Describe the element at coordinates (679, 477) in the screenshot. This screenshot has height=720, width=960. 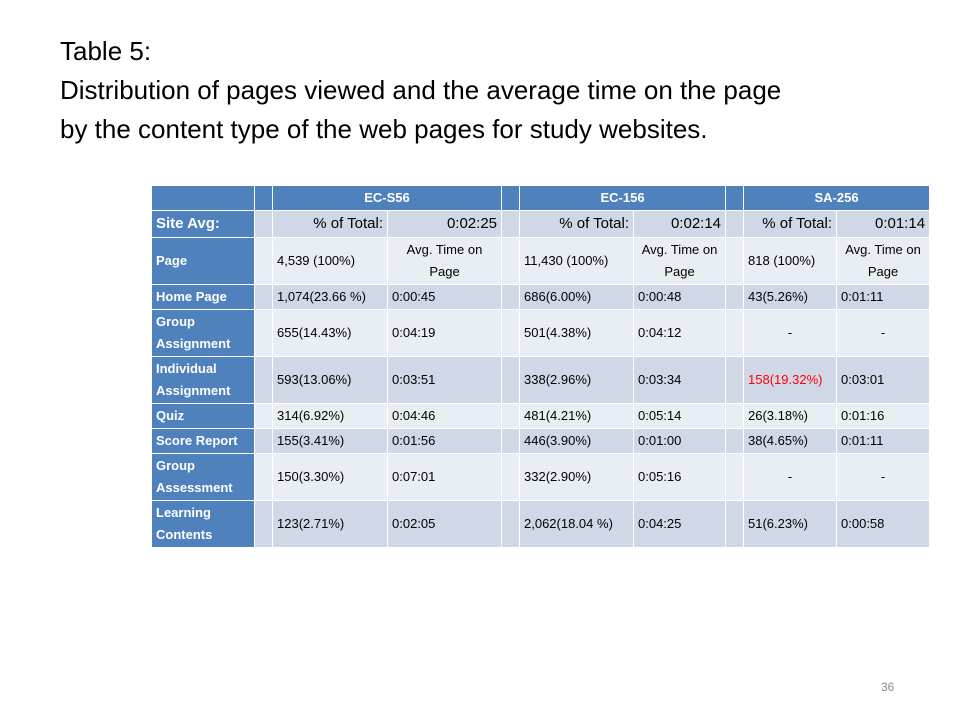
I see `table-cell: 0:05:16` at that location.